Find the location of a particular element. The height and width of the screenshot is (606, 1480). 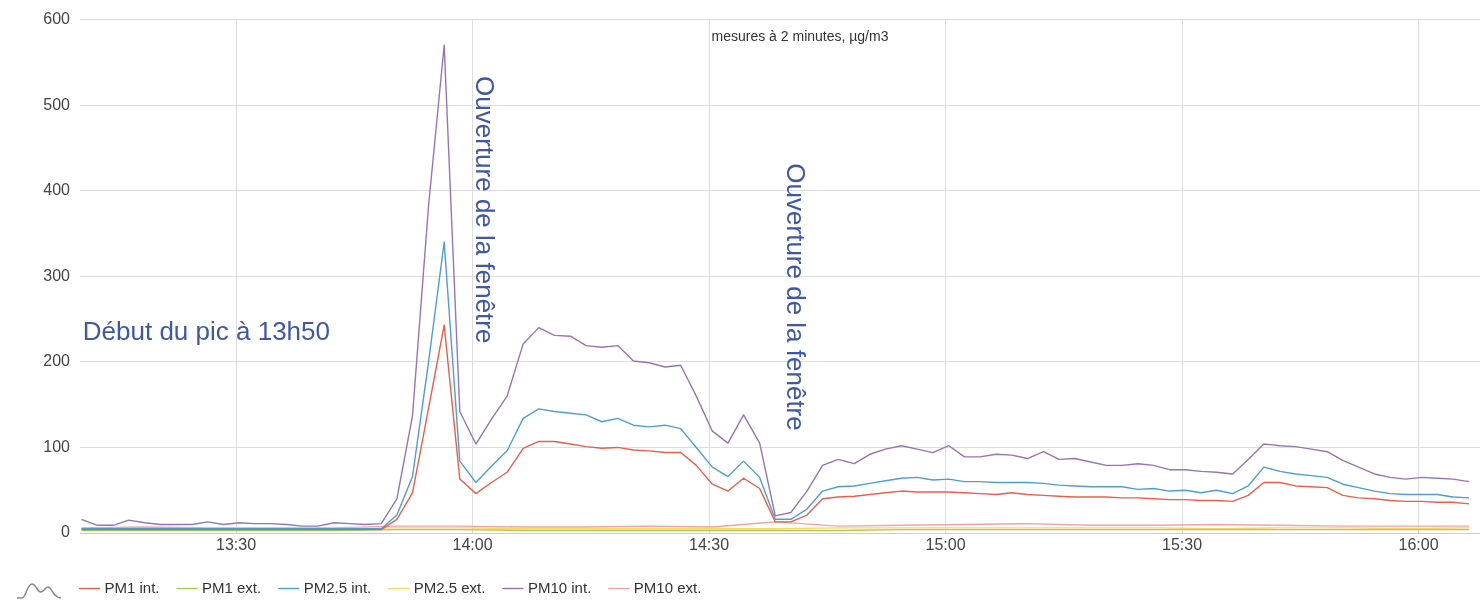

y-tick-label: 100 is located at coordinates (57, 446).